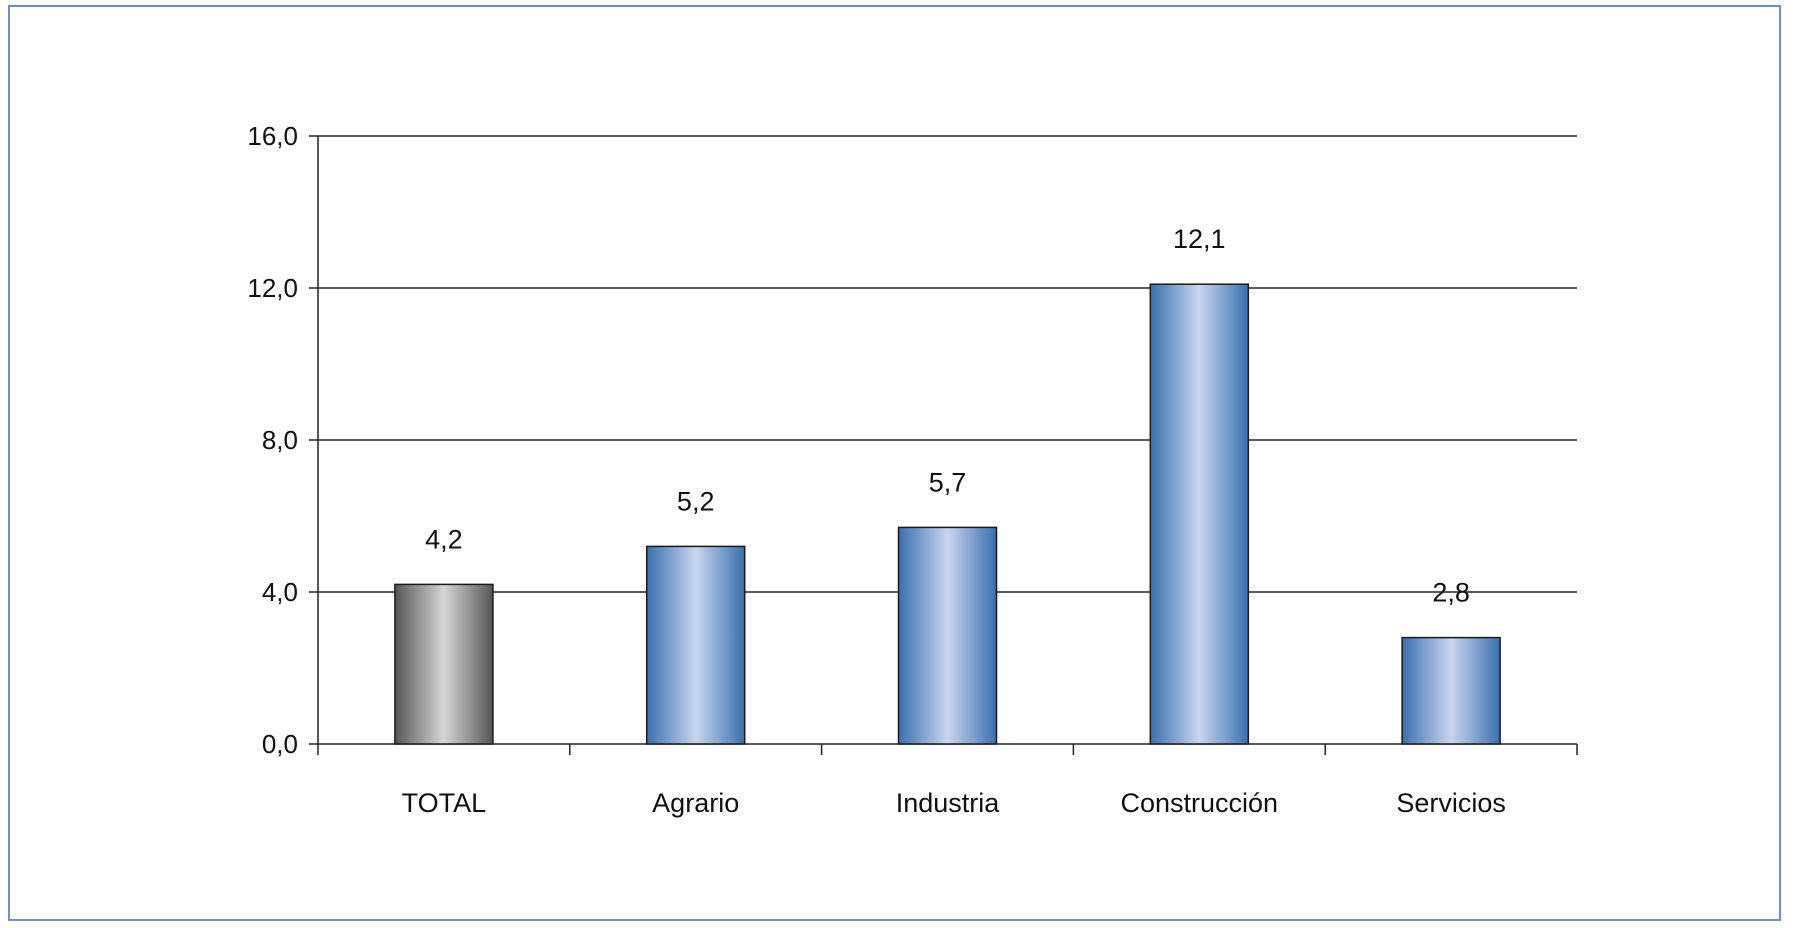  Describe the element at coordinates (696, 501) in the screenshot. I see `data-label: 5,2` at that location.